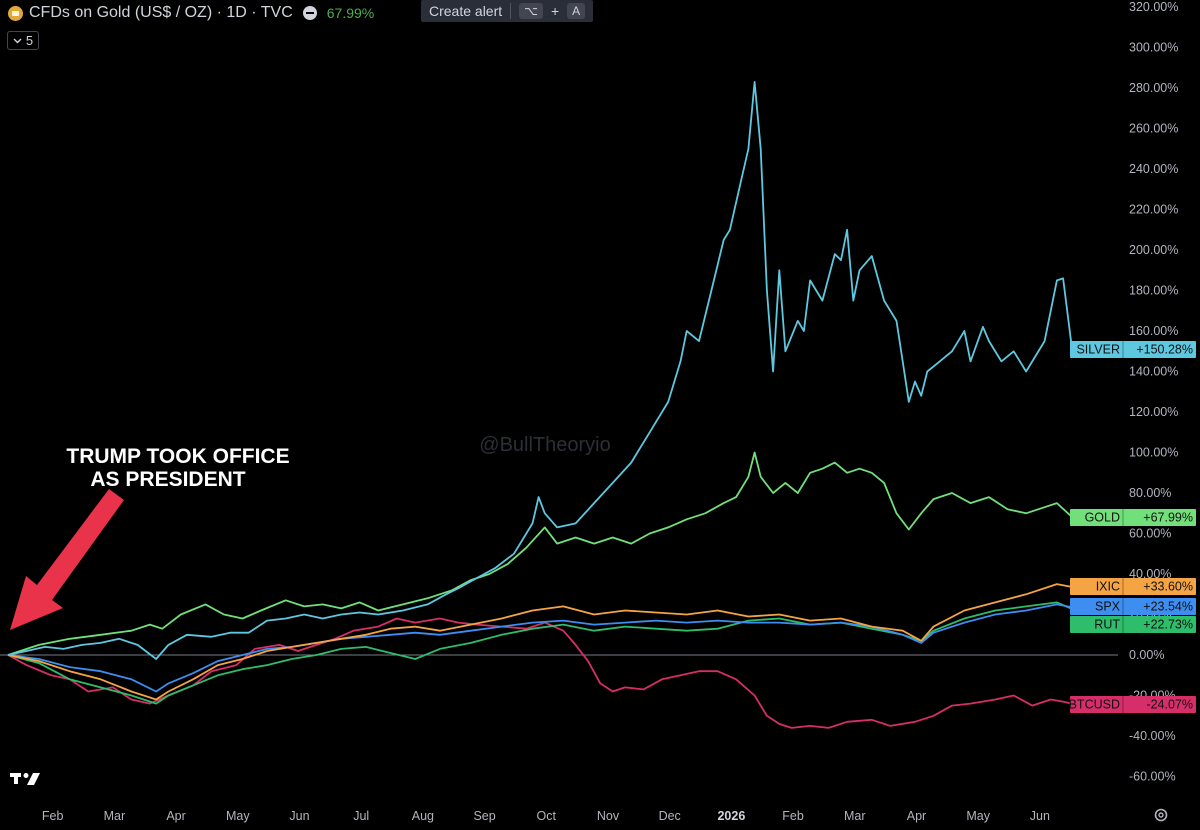 This screenshot has width=1200, height=830. What do you see at coordinates (361, 816) in the screenshot?
I see `x-tick-label: Jul` at bounding box center [361, 816].